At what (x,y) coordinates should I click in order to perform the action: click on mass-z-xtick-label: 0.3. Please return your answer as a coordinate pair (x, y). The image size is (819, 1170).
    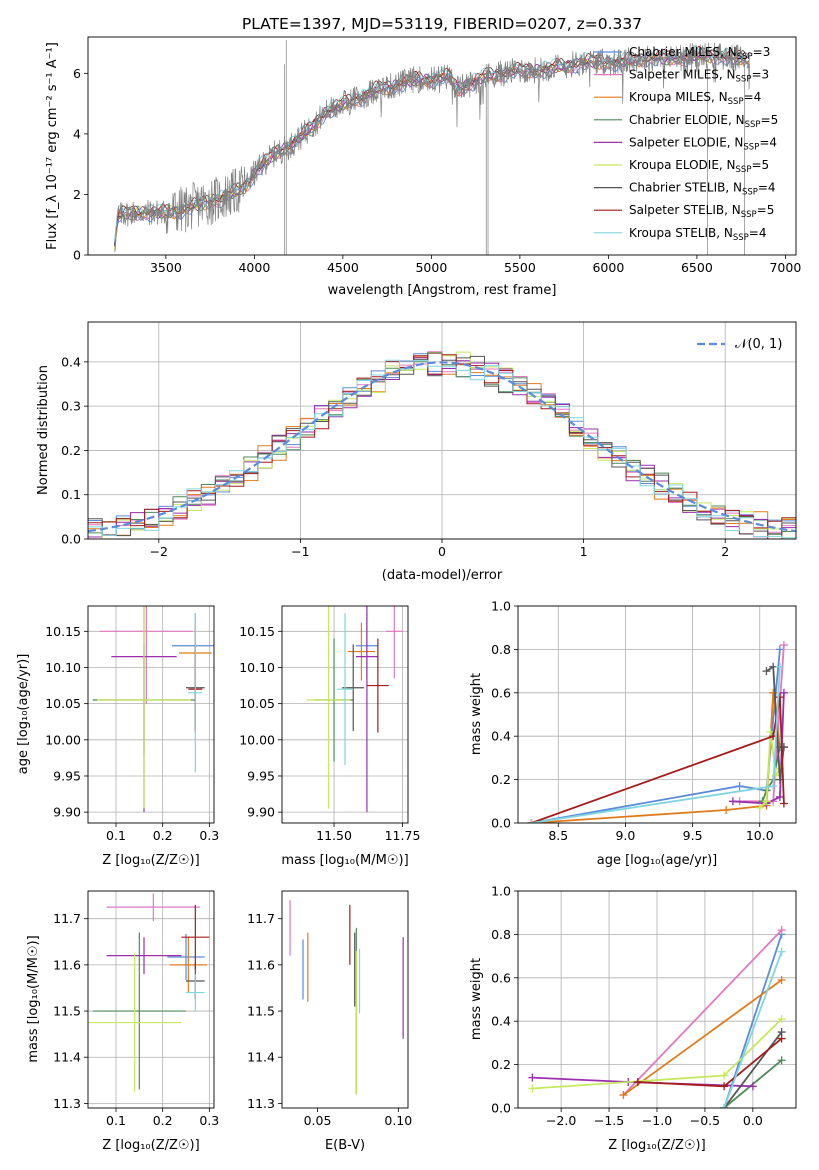
    Looking at the image, I should click on (209, 1120).